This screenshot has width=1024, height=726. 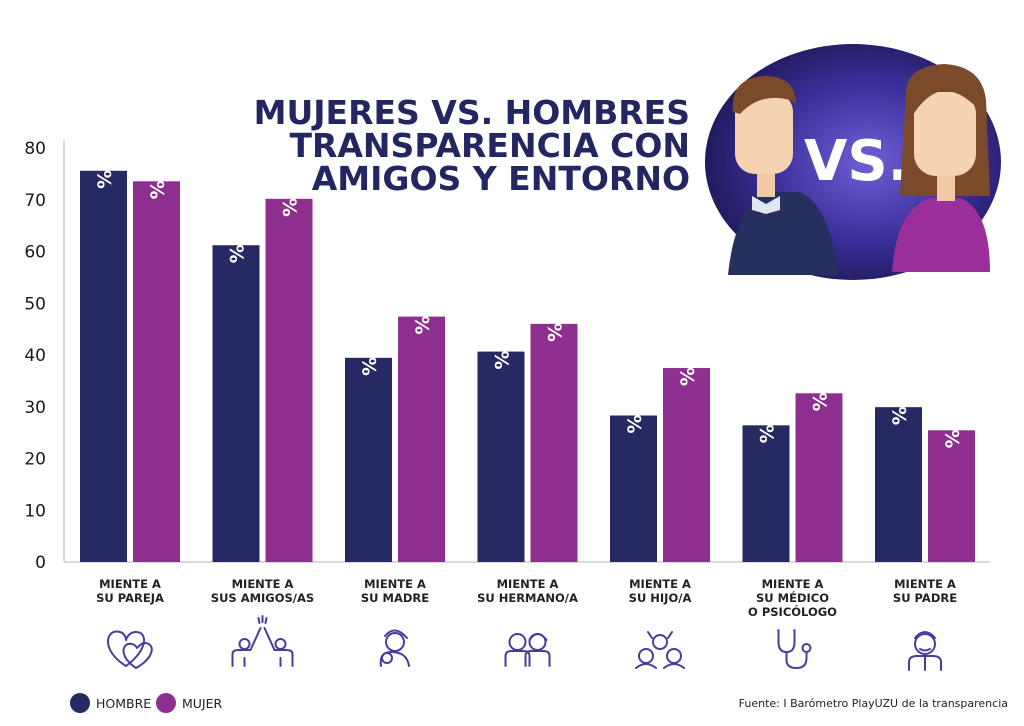 What do you see at coordinates (35, 201) in the screenshot?
I see `y-tick-label: 70` at bounding box center [35, 201].